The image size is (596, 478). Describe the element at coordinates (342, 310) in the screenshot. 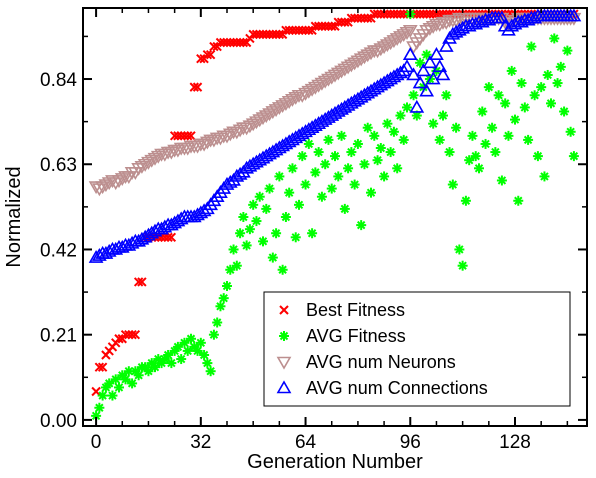

I see `legend-item: Best Fitness` at that location.